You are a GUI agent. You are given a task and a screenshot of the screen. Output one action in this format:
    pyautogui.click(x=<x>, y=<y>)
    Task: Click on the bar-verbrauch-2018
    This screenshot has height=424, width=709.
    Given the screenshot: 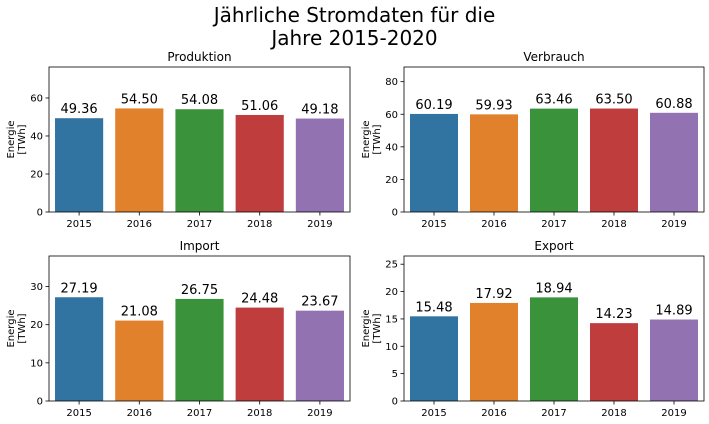 What is the action you would take?
    pyautogui.click(x=614, y=160)
    